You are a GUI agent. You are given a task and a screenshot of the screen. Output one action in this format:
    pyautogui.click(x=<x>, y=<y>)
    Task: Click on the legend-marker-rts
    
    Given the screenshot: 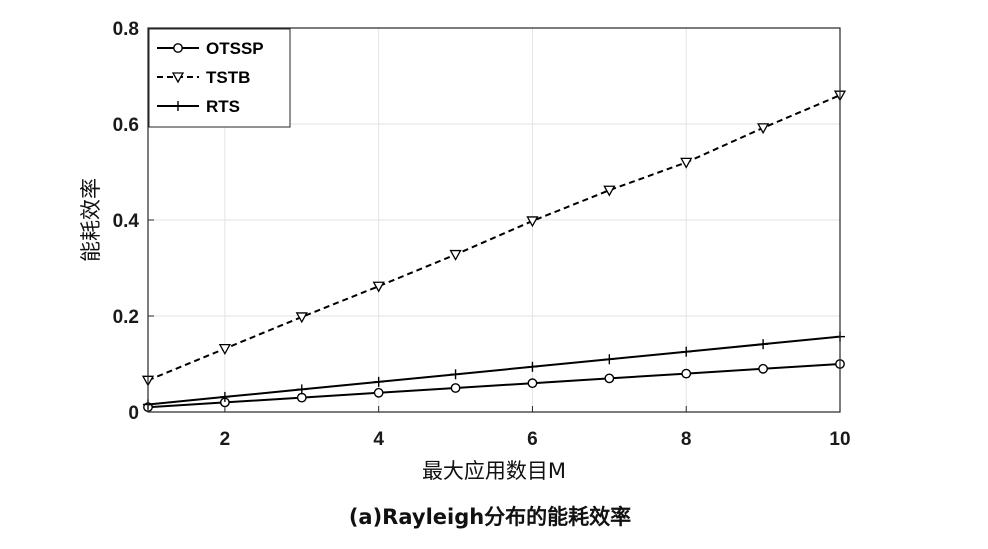 What is the action you would take?
    pyautogui.click(x=178, y=106)
    